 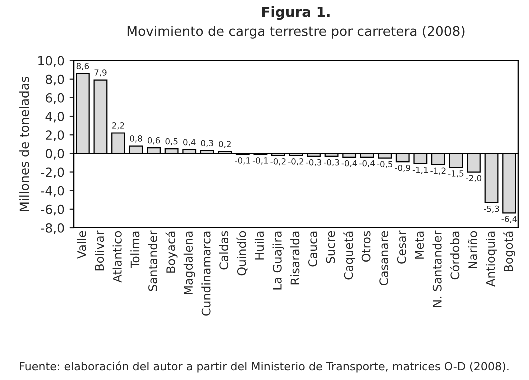 What do you see at coordinates (190, 142) in the screenshot?
I see `data-label: 0,4` at bounding box center [190, 142].